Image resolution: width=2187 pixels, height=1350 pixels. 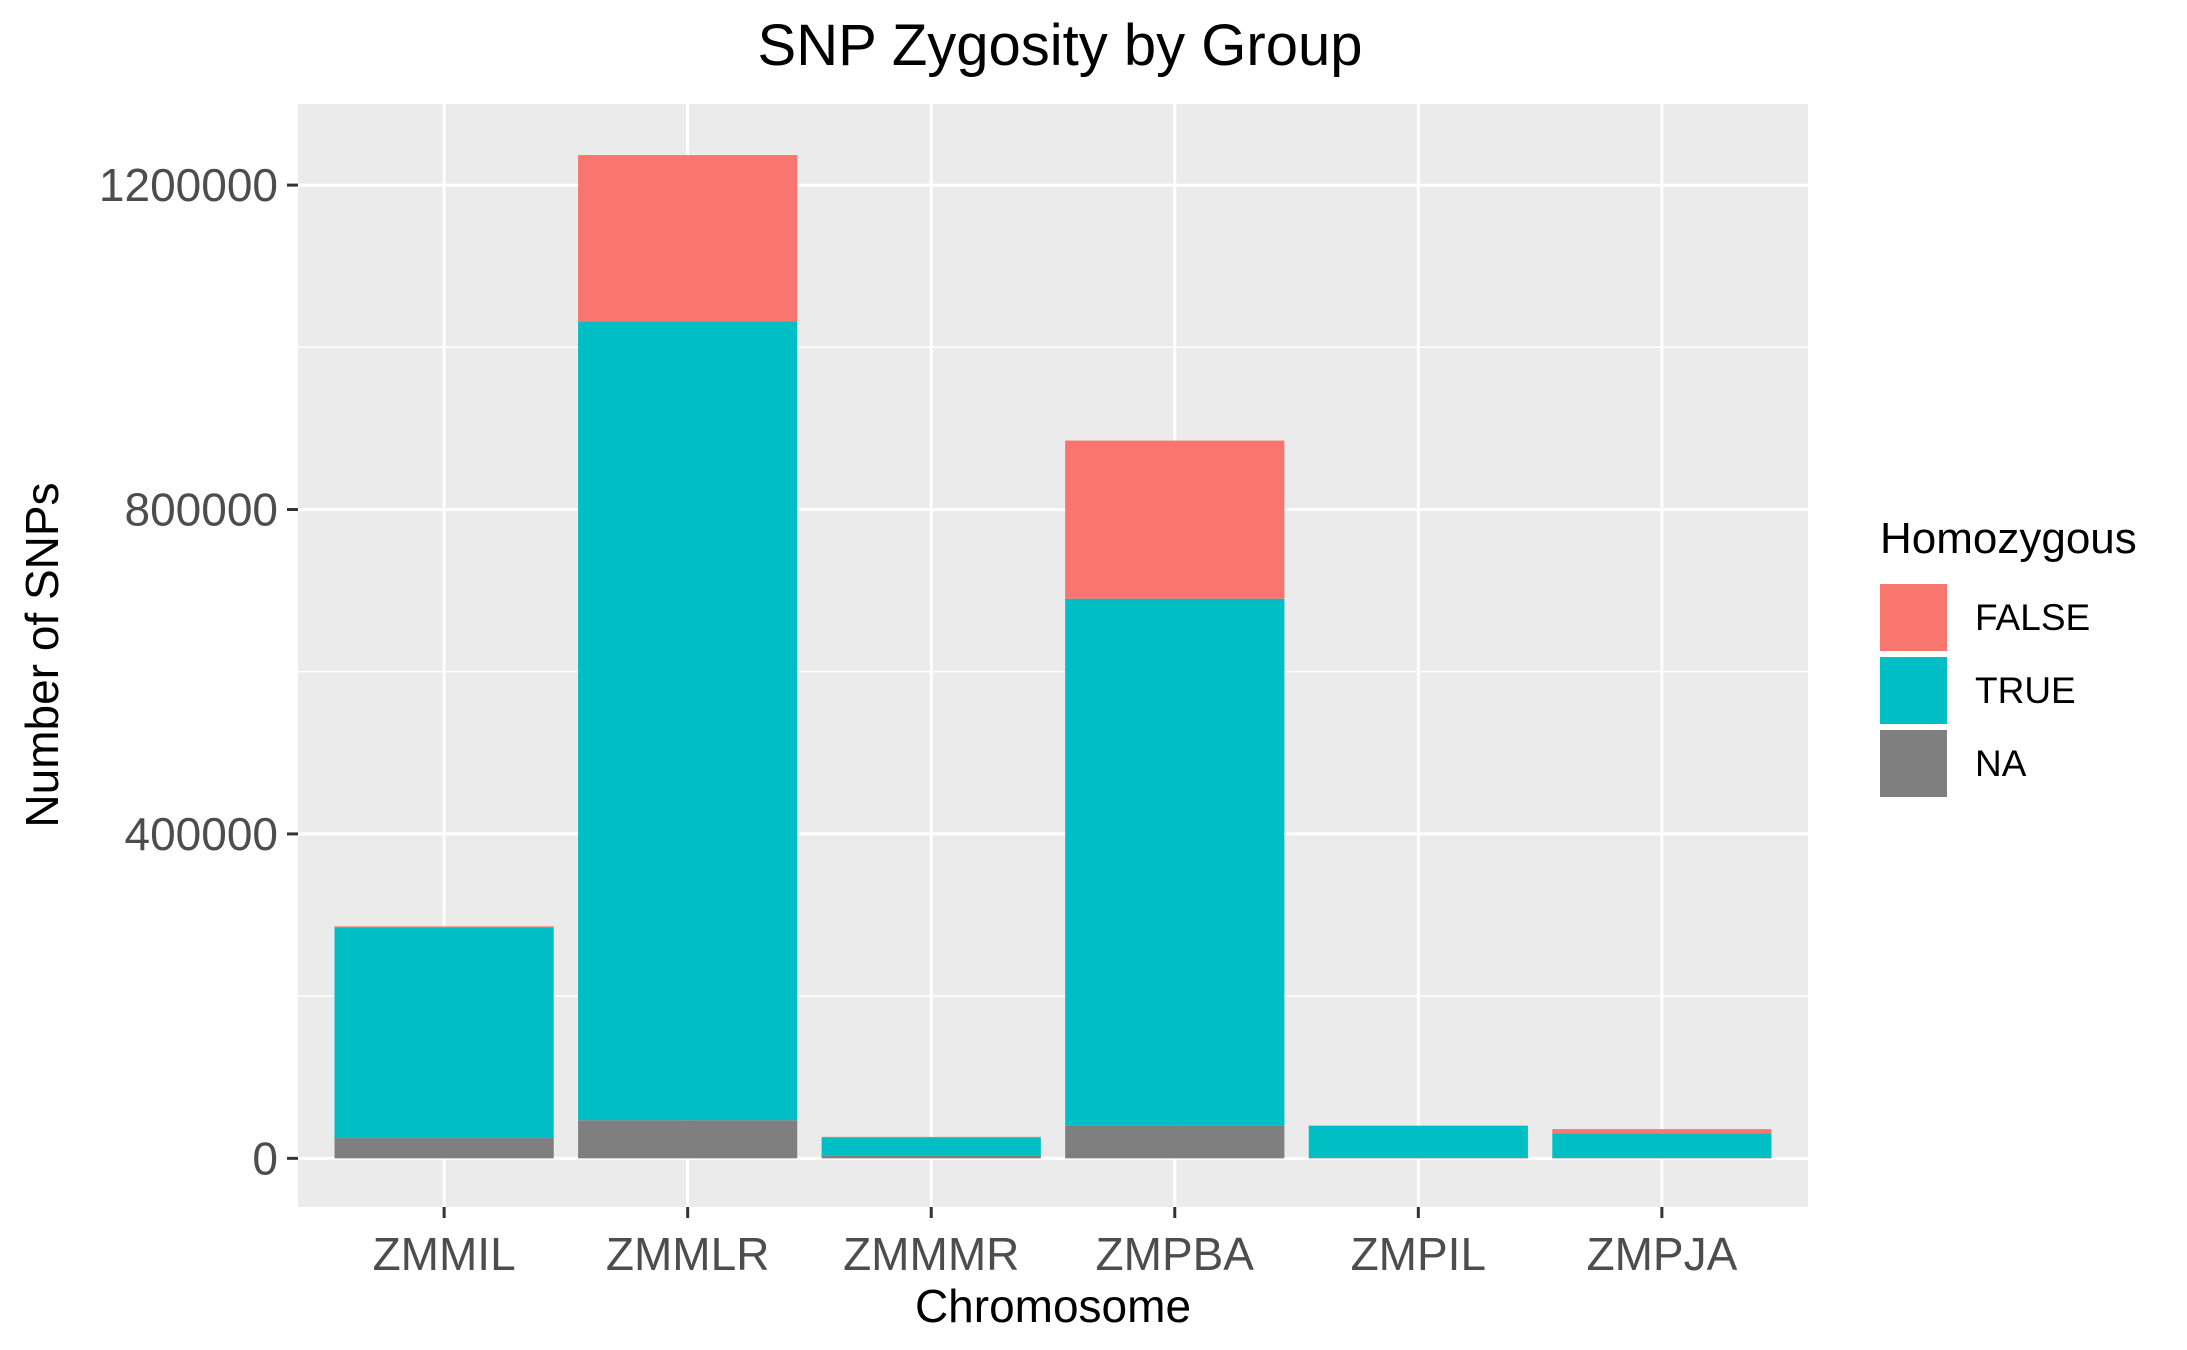 What do you see at coordinates (1175, 862) in the screenshot?
I see `bar-zmpba-true` at bounding box center [1175, 862].